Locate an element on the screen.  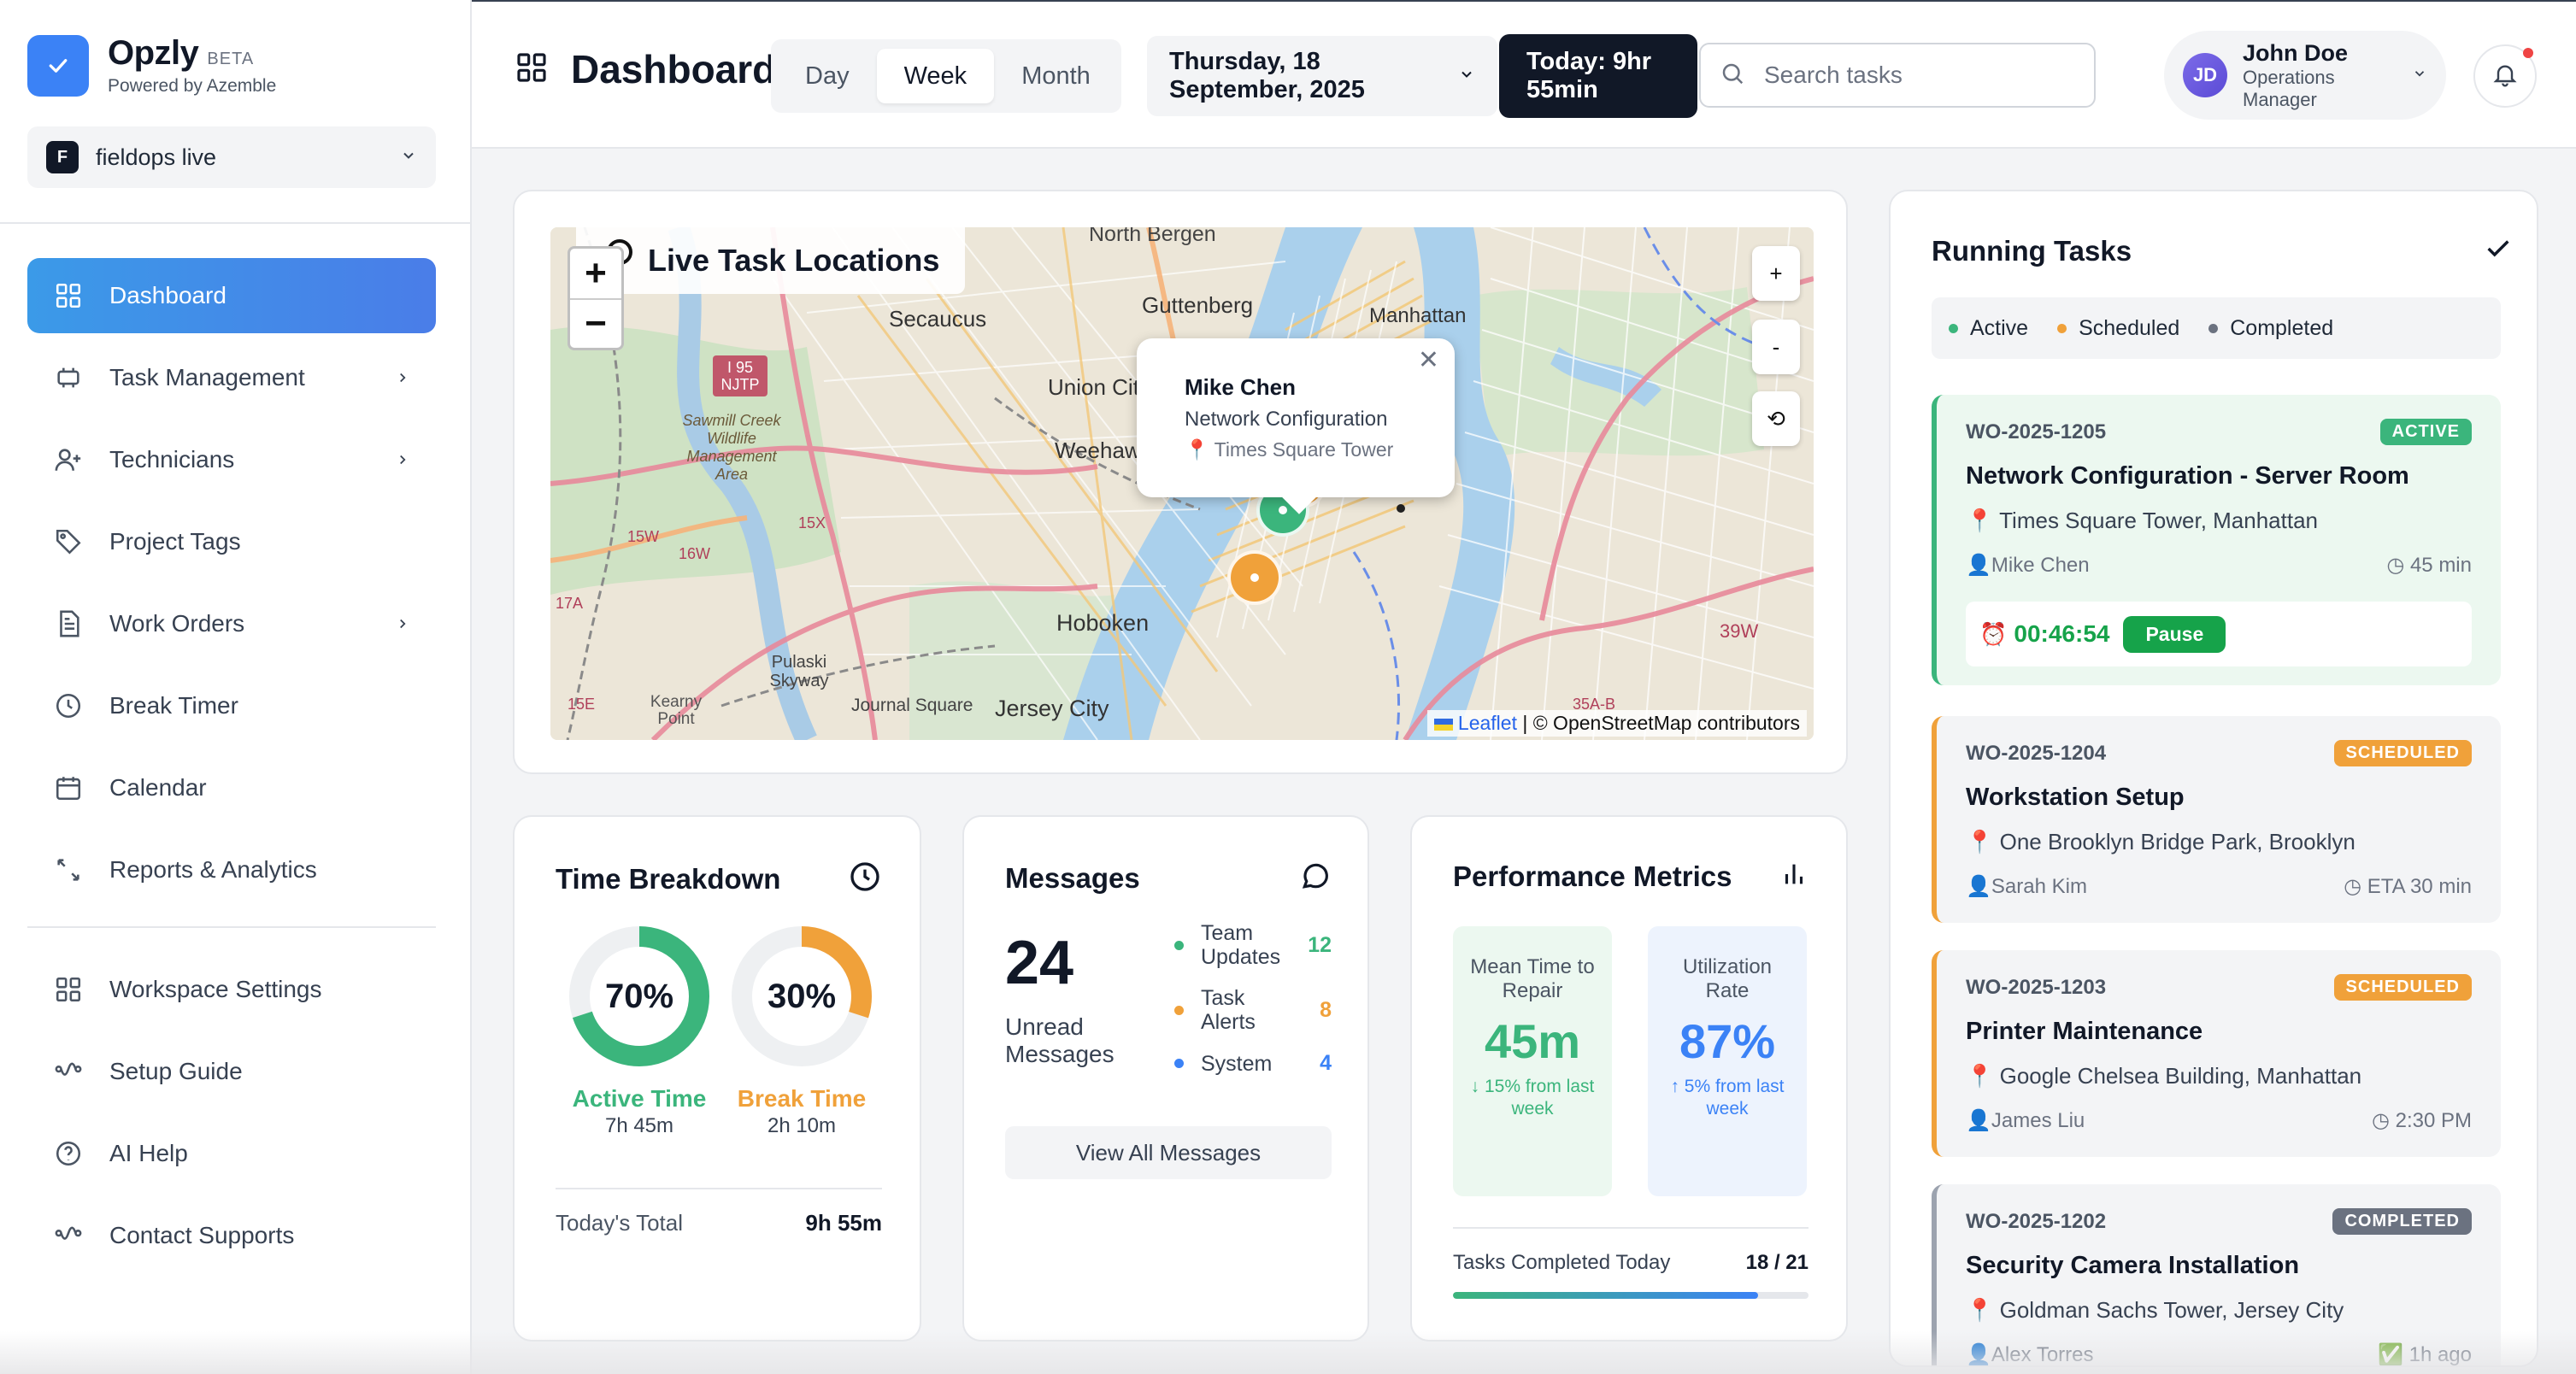
view-week-button: Week is located at coordinates (935, 76).